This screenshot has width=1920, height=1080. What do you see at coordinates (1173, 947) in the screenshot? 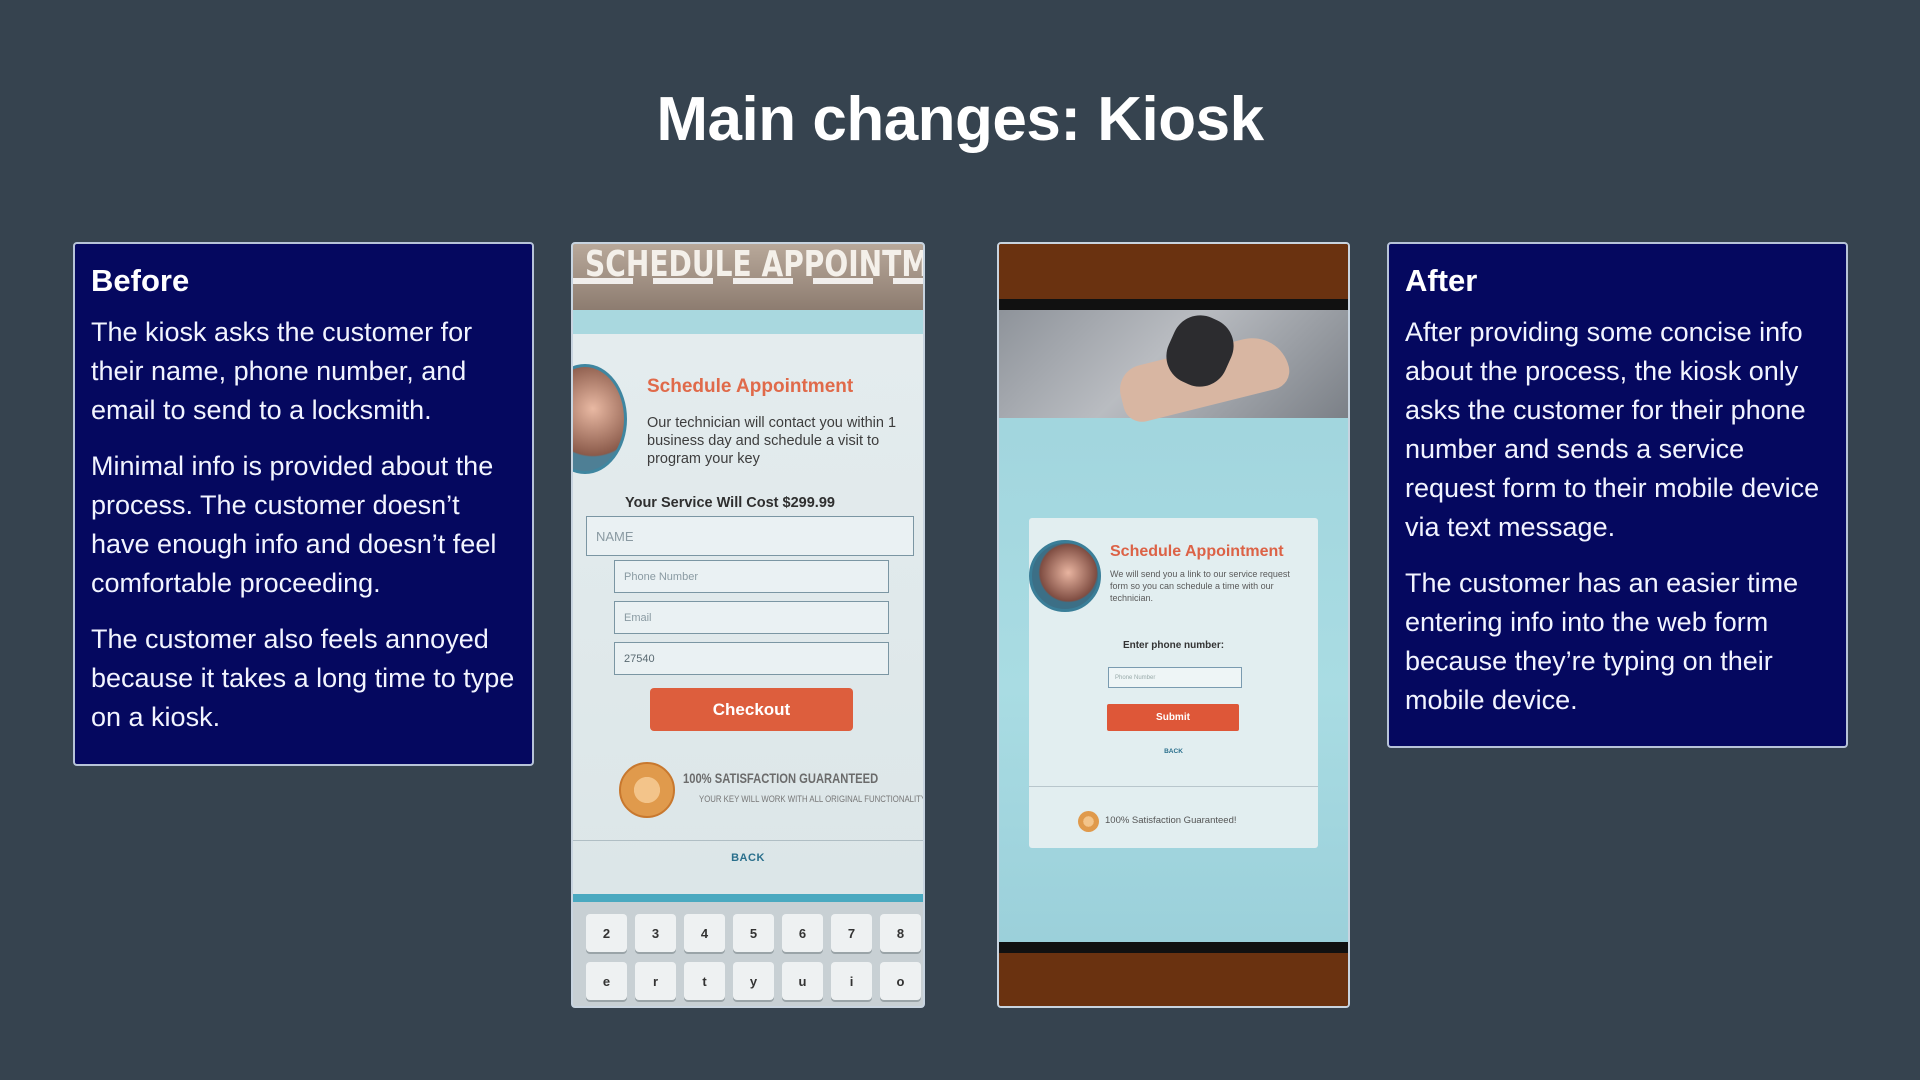
I see `screen-bezel-bottom` at bounding box center [1173, 947].